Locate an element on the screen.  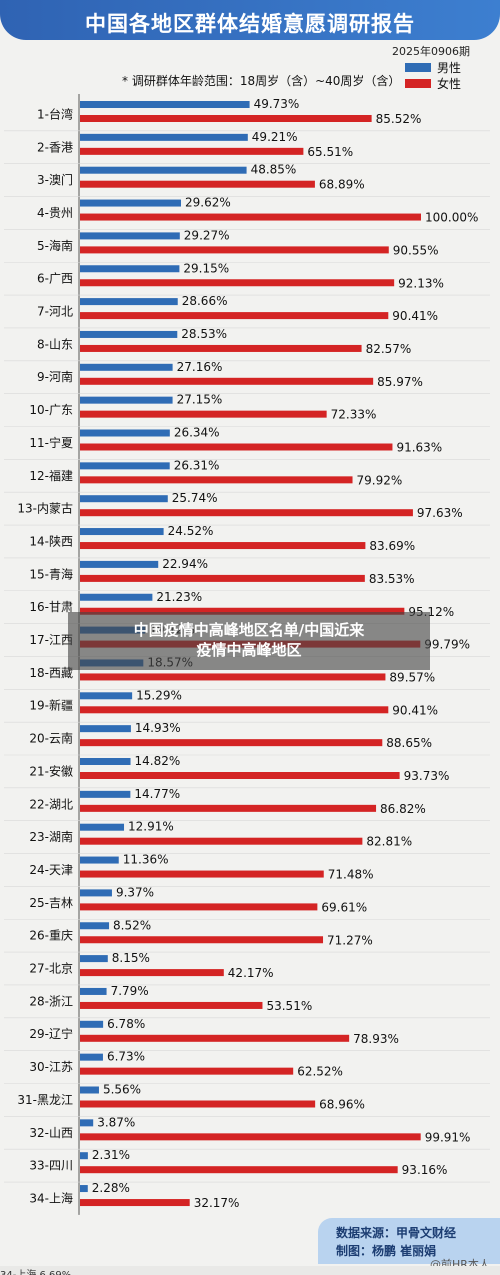
male-value-label: 6.78% is located at coordinates (126, 1024).